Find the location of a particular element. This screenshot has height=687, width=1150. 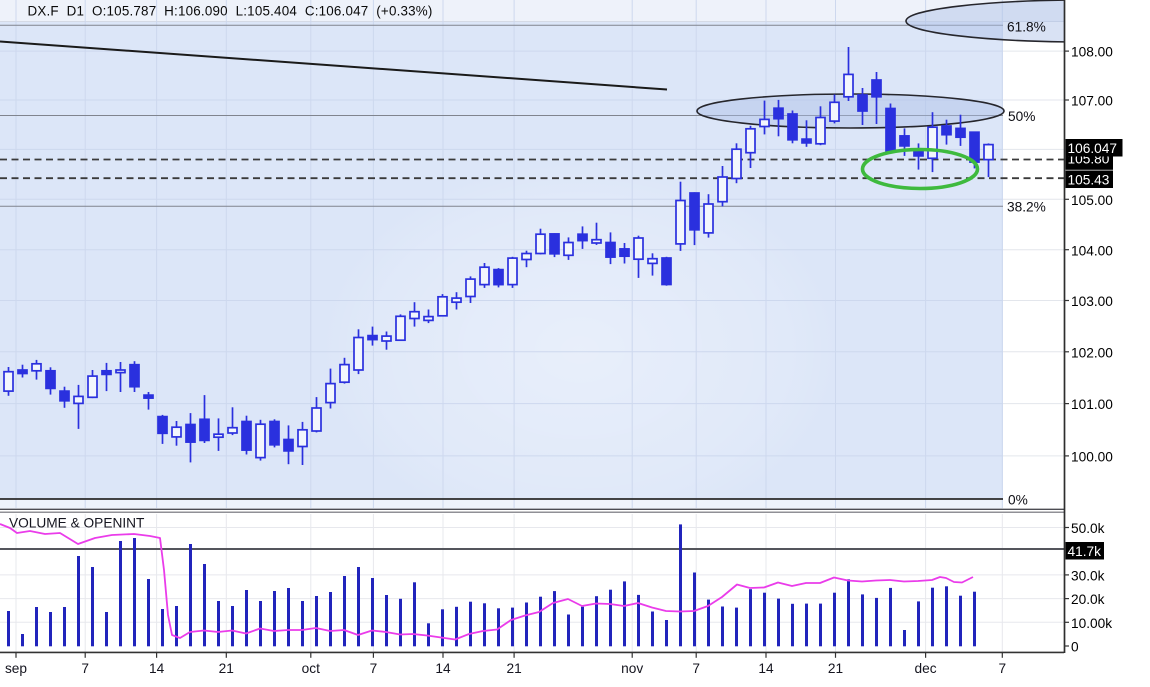

svg-text: dec is located at coordinates (926, 668).